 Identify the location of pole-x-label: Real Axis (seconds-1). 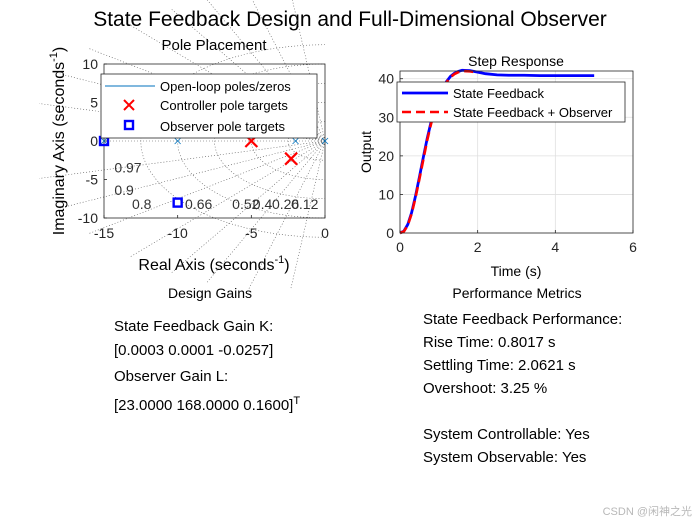
(213, 264).